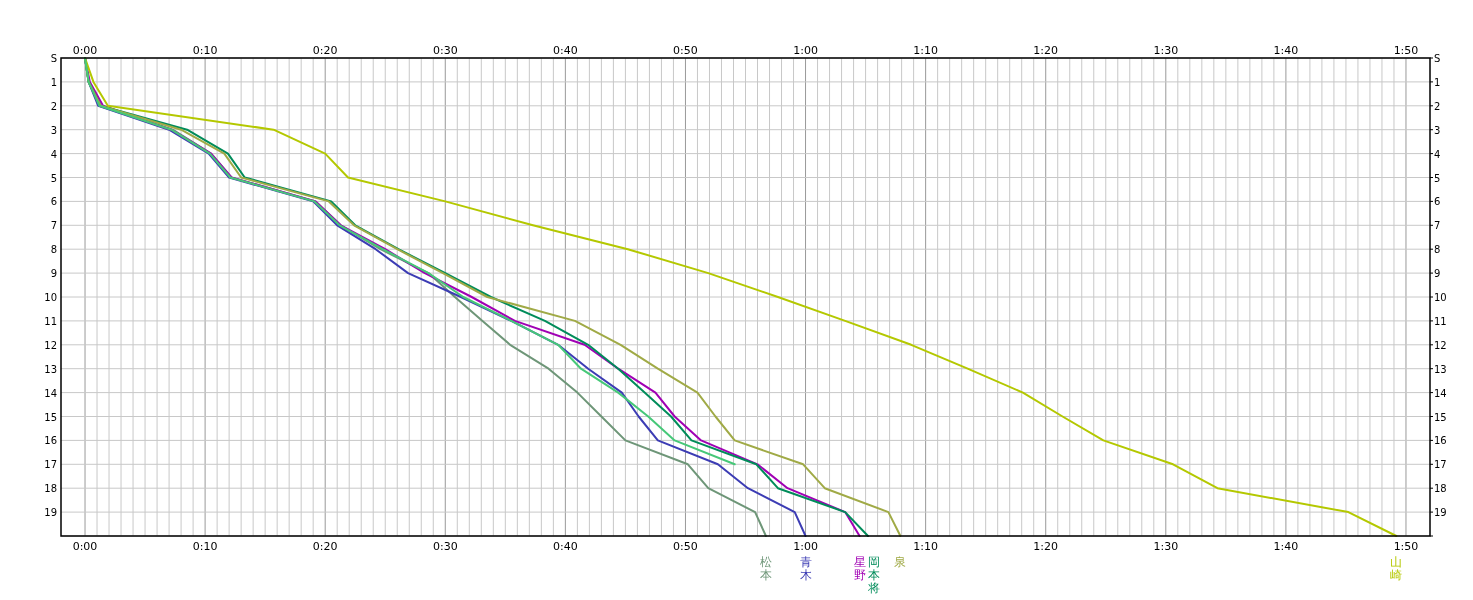  Describe the element at coordinates (53, 250) in the screenshot. I see `y-tick-label: 8` at that location.